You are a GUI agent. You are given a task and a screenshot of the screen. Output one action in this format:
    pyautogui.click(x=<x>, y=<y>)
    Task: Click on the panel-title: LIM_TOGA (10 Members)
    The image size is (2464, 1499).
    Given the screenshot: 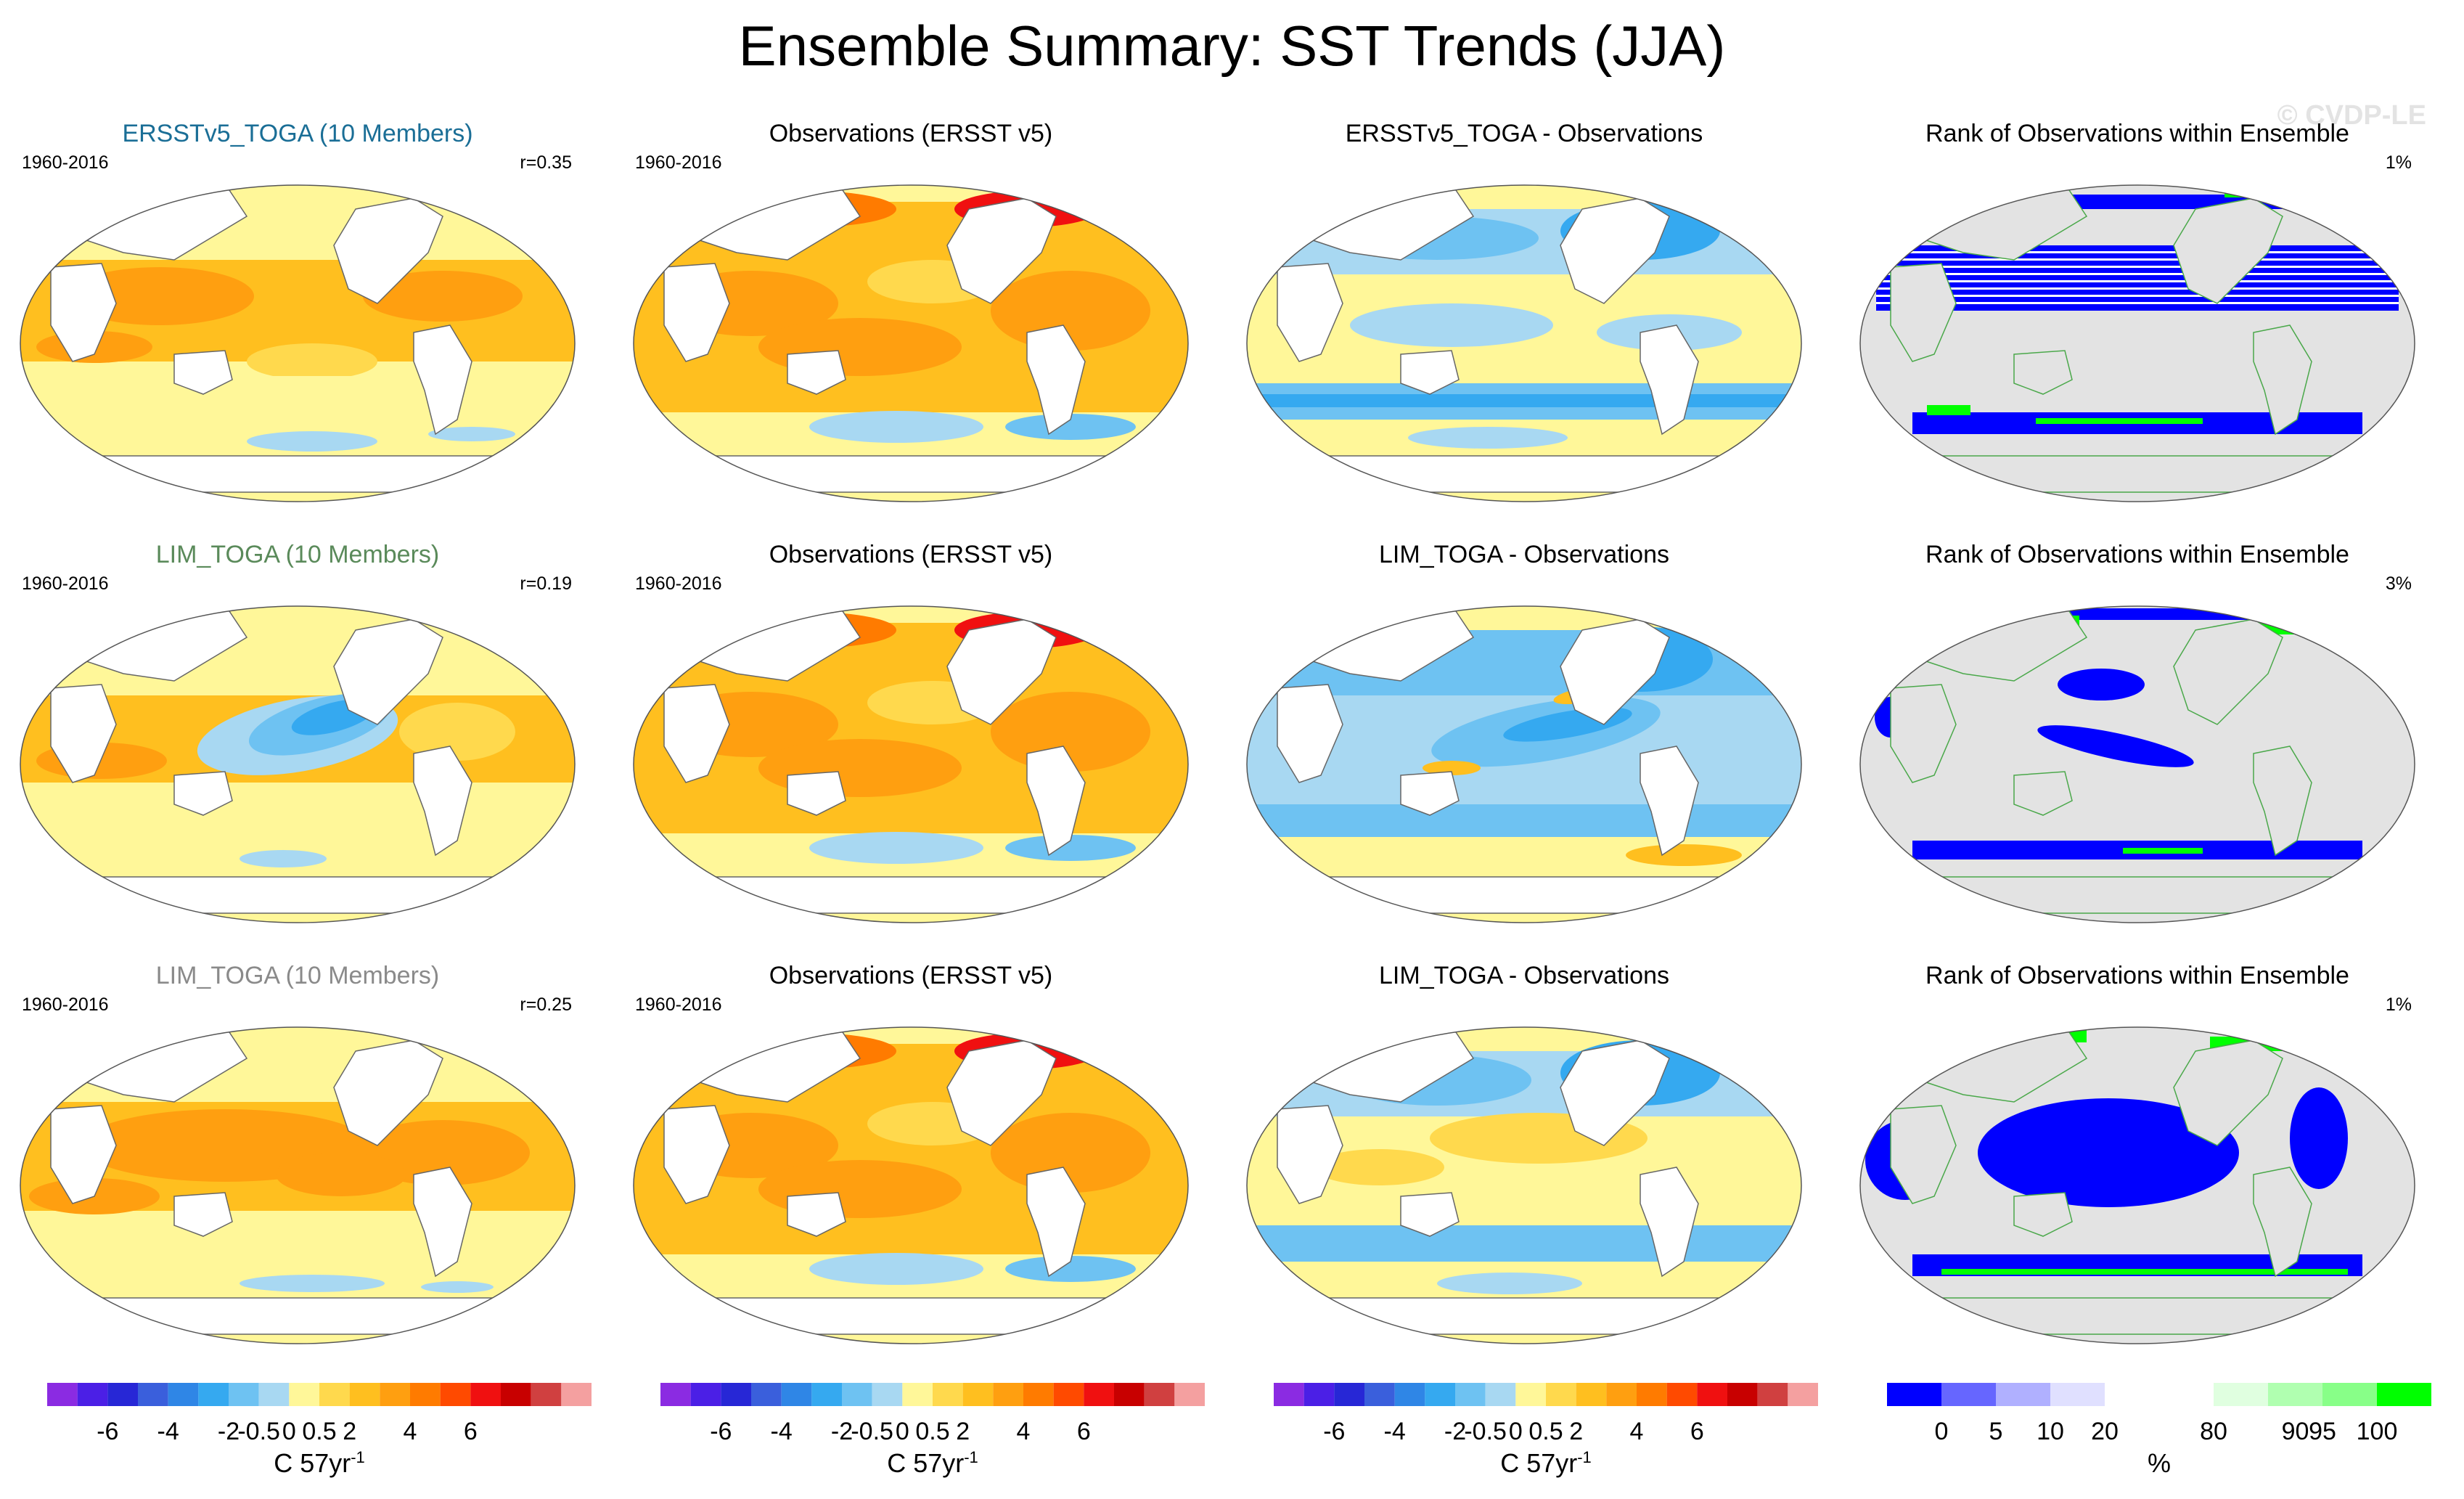 What is the action you would take?
    pyautogui.click(x=297, y=554)
    